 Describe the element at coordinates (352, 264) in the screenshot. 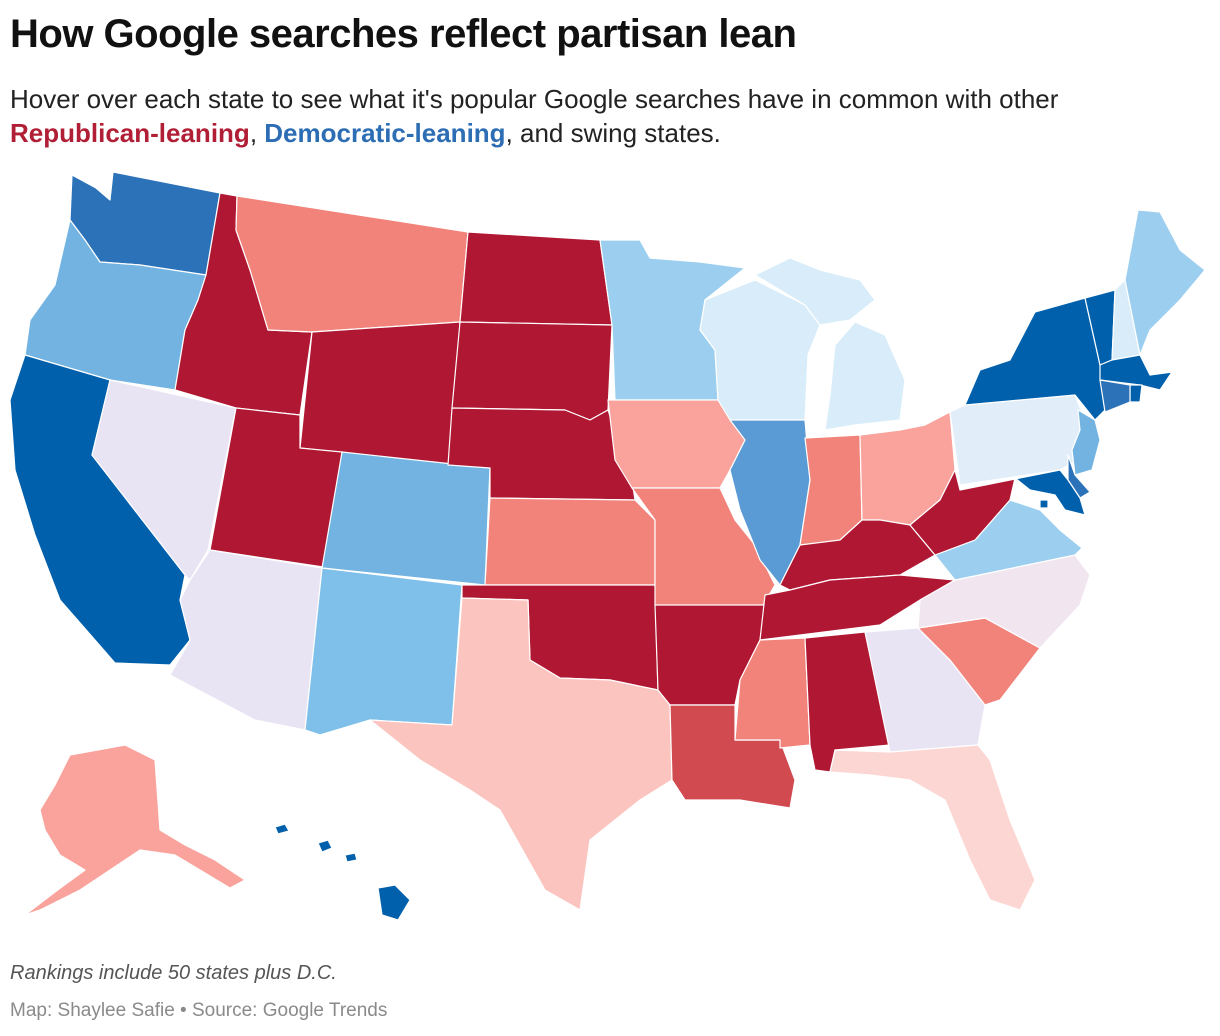

I see `state-MT` at that location.